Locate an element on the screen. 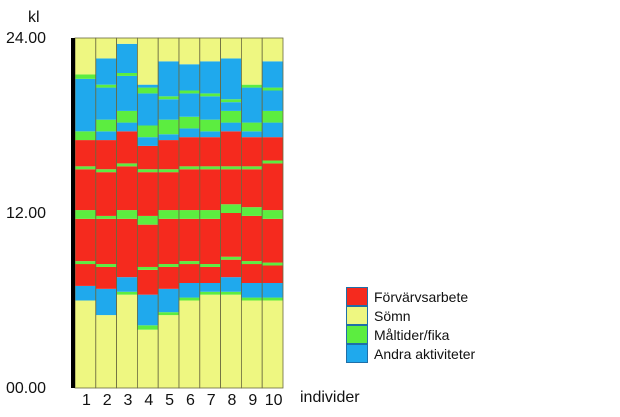  x-tick-label: 6 is located at coordinates (190, 400).